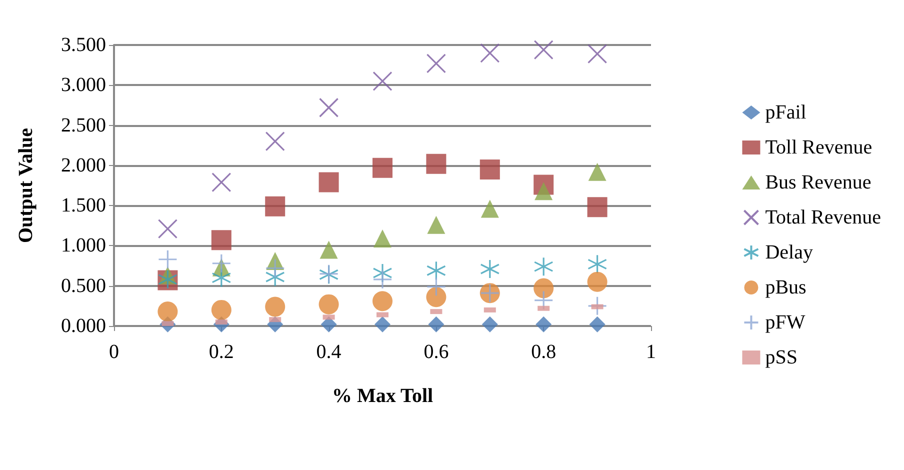 The image size is (904, 470). What do you see at coordinates (651, 352) in the screenshot?
I see `x-tick-label: 1` at bounding box center [651, 352].